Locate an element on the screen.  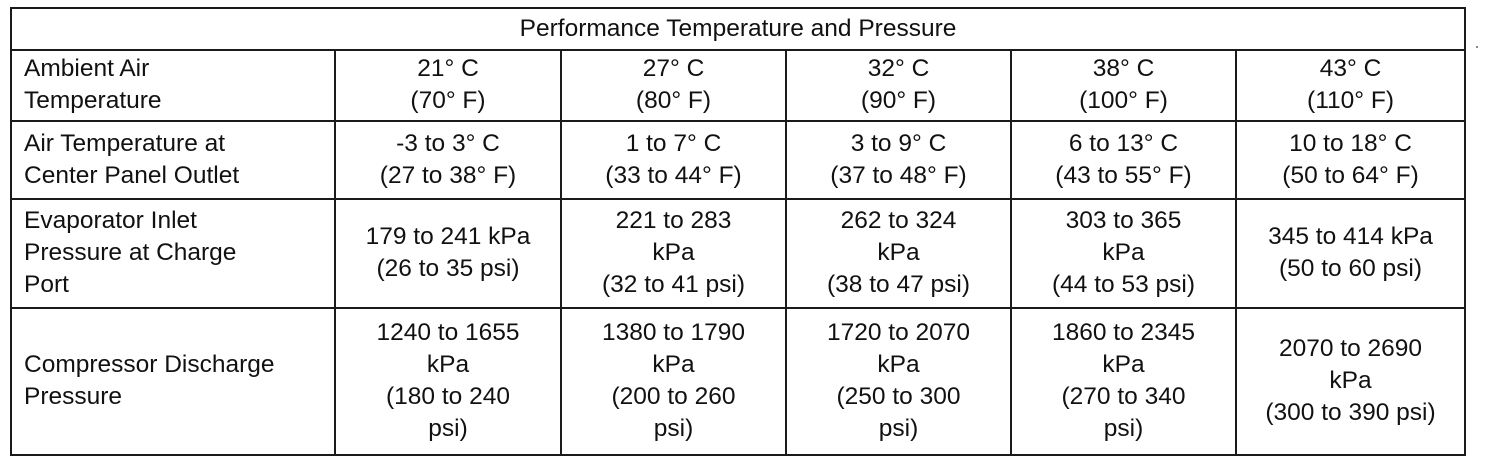
cell-line: (33 to 44° F) is located at coordinates (673, 176).